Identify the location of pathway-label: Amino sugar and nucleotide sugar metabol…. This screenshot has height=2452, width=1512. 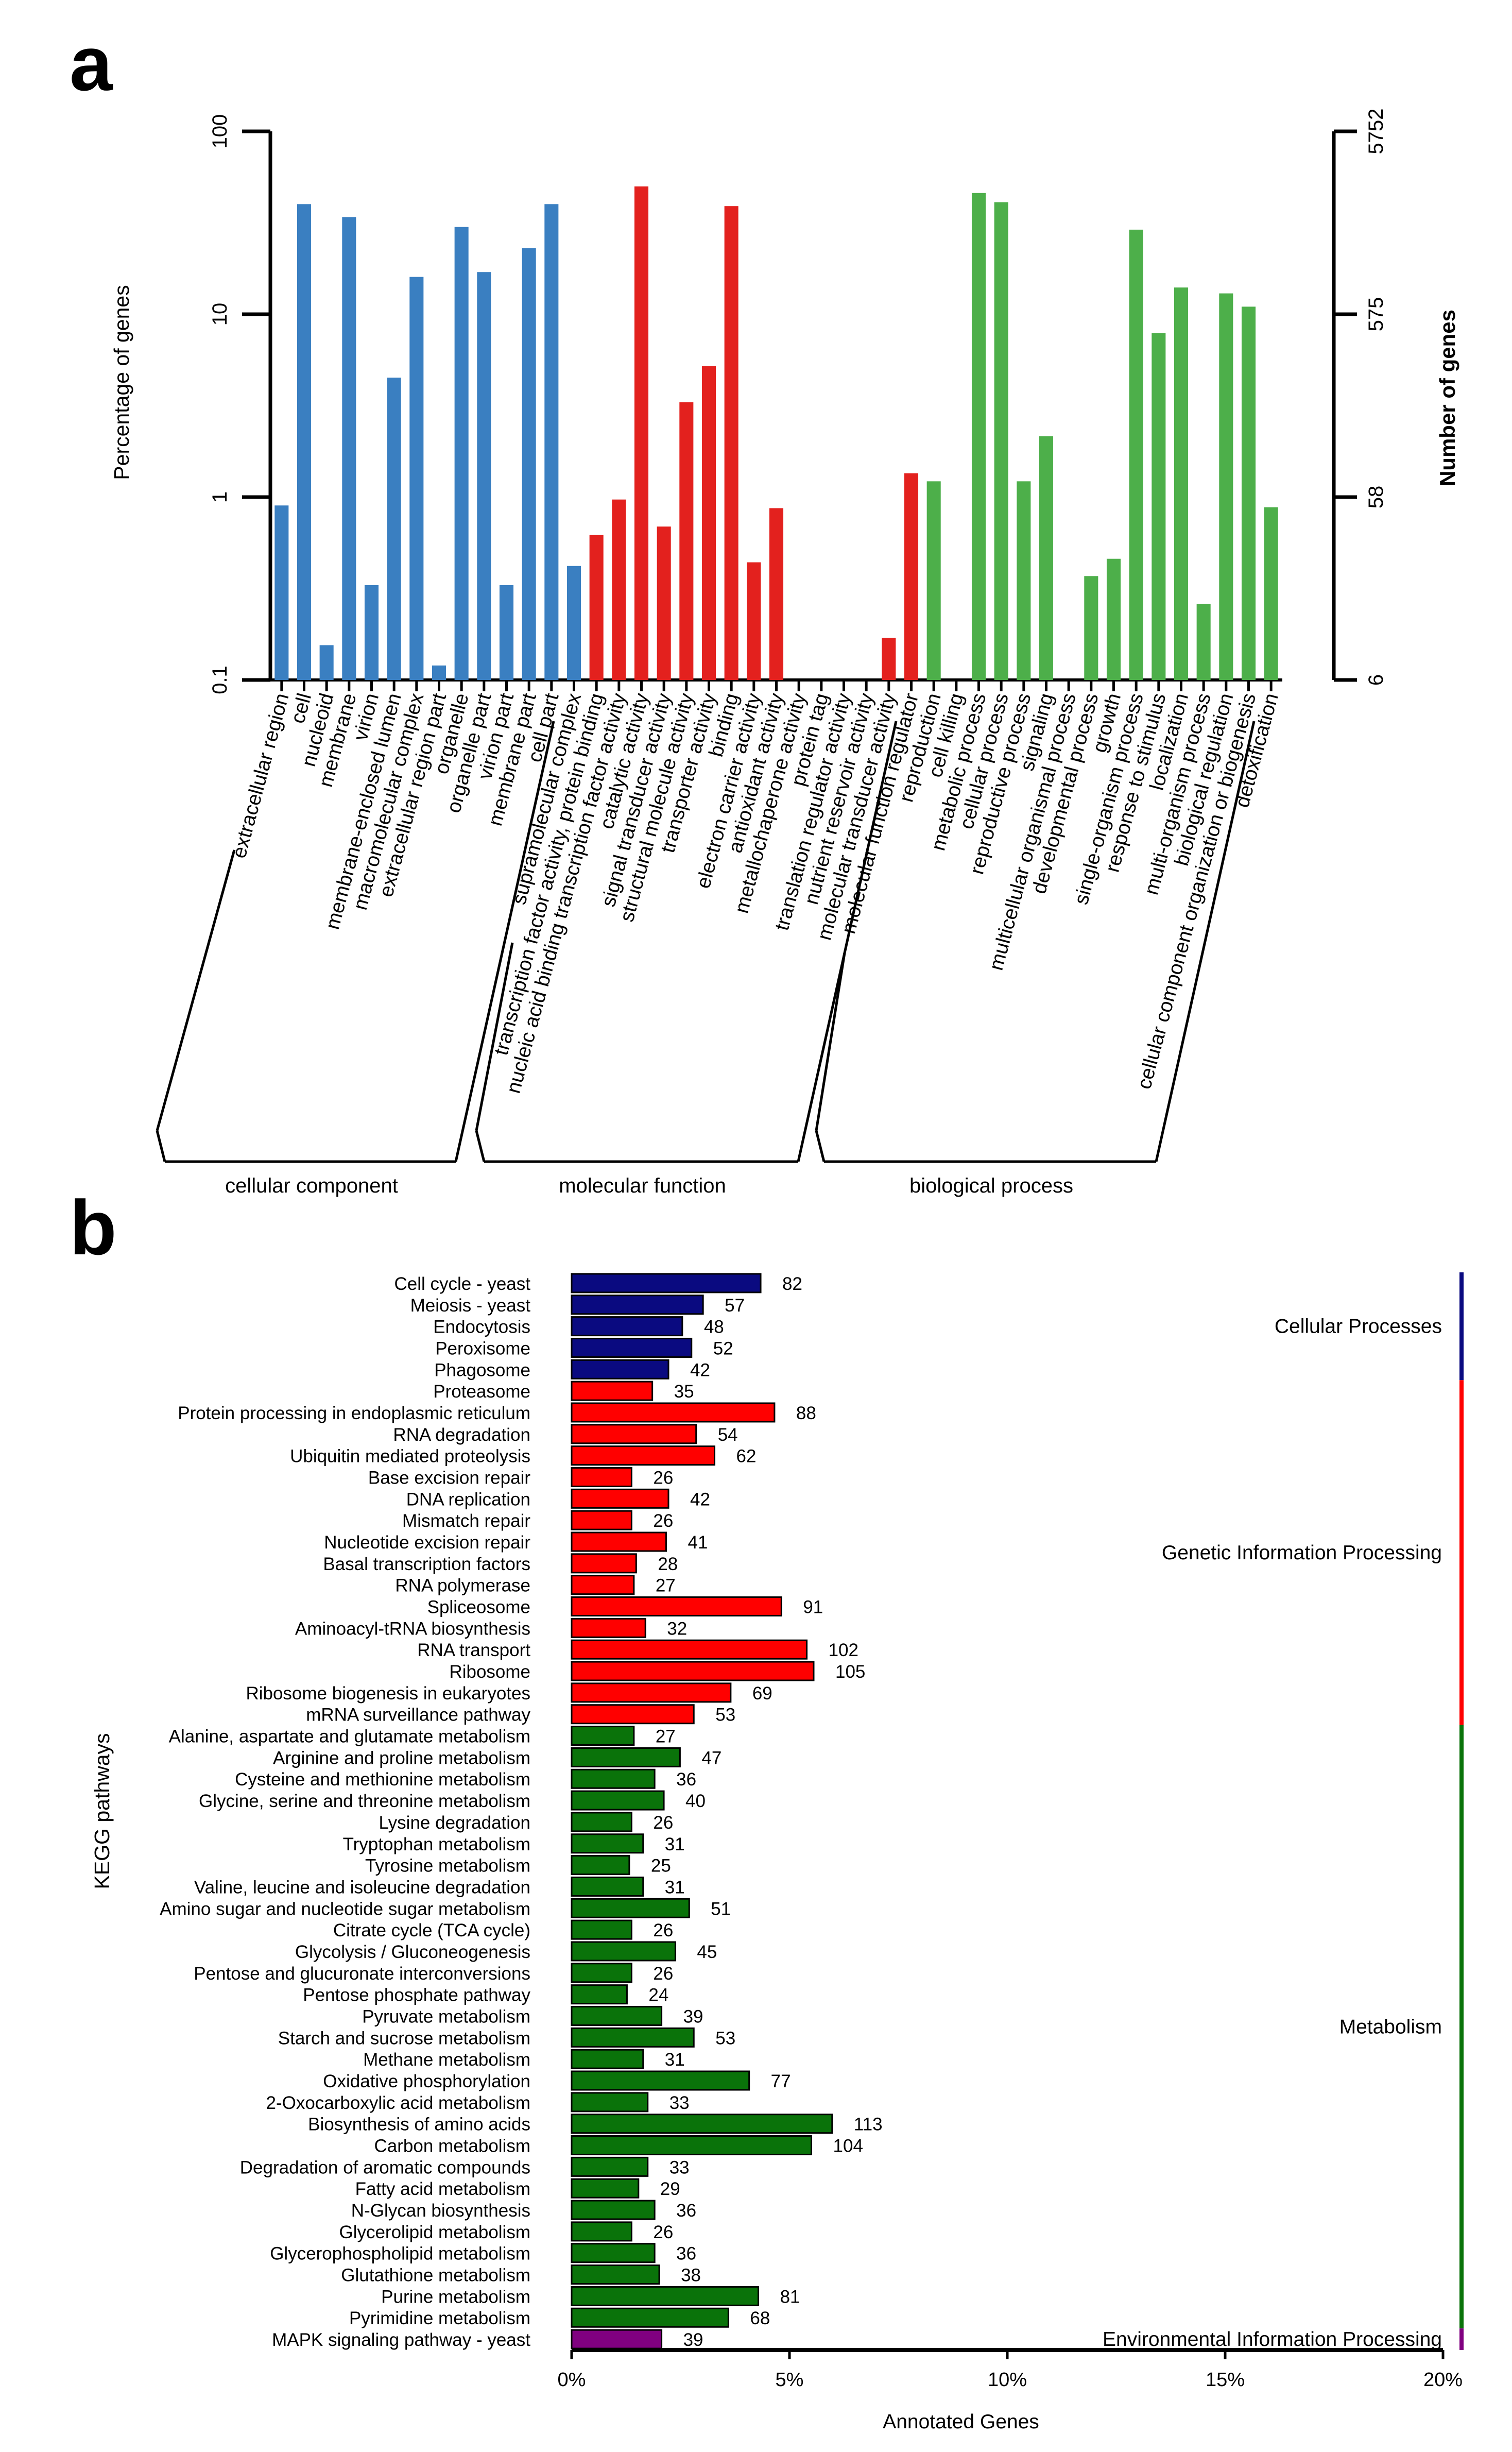
(345, 1909).